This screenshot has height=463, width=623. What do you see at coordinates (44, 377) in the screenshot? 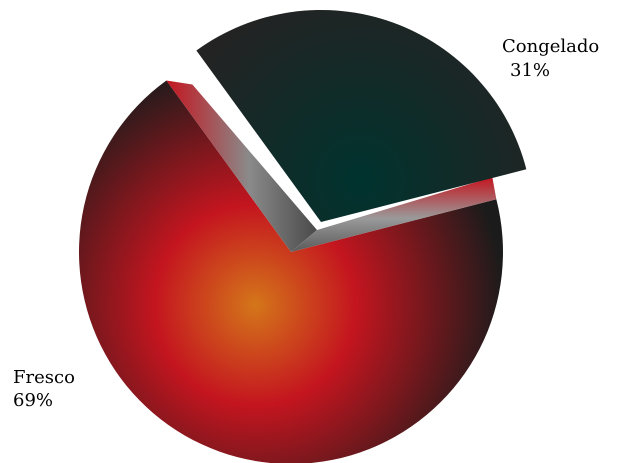
I see `slice-label-fresco: Fresco` at bounding box center [44, 377].